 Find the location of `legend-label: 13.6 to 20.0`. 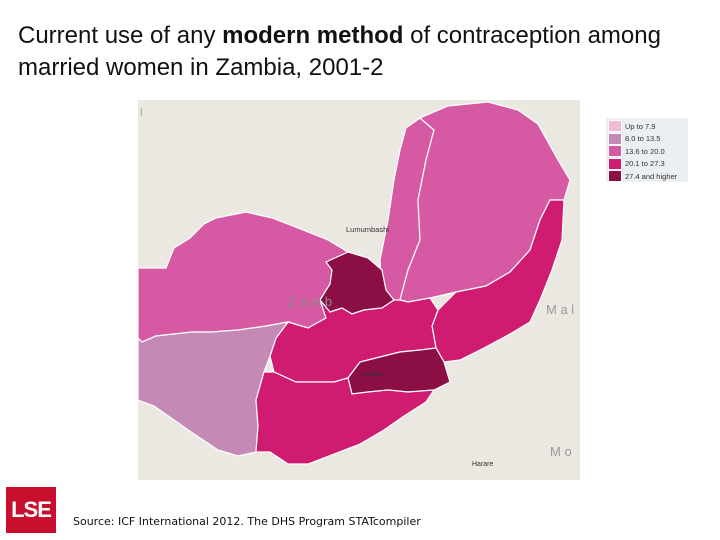

legend-label: 13.6 to 20.0 is located at coordinates (645, 151).